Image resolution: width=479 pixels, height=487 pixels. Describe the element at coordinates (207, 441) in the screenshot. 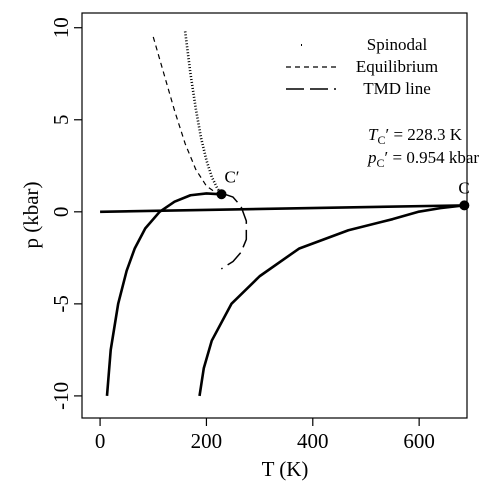

I see `x-tick-label: 200` at that location.